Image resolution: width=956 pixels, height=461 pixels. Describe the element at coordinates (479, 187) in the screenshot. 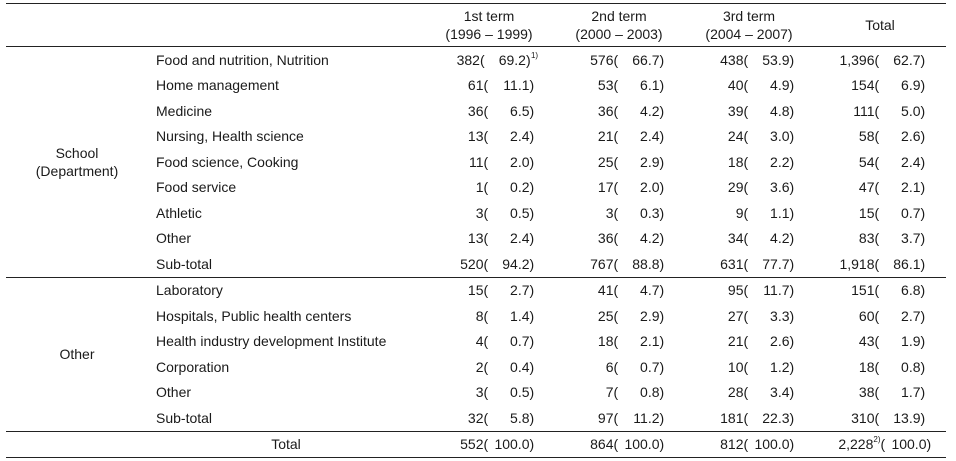

I see `count-value: 1` at that location.